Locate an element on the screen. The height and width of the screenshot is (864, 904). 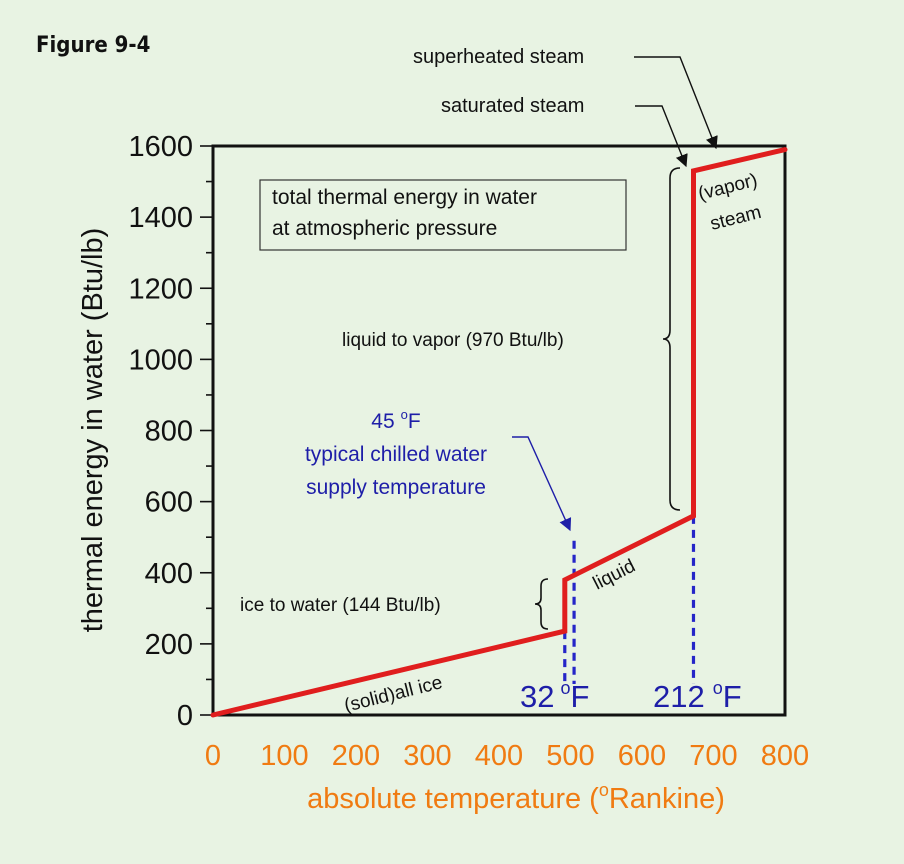
y-tick-label: 1200 is located at coordinates (160, 289).